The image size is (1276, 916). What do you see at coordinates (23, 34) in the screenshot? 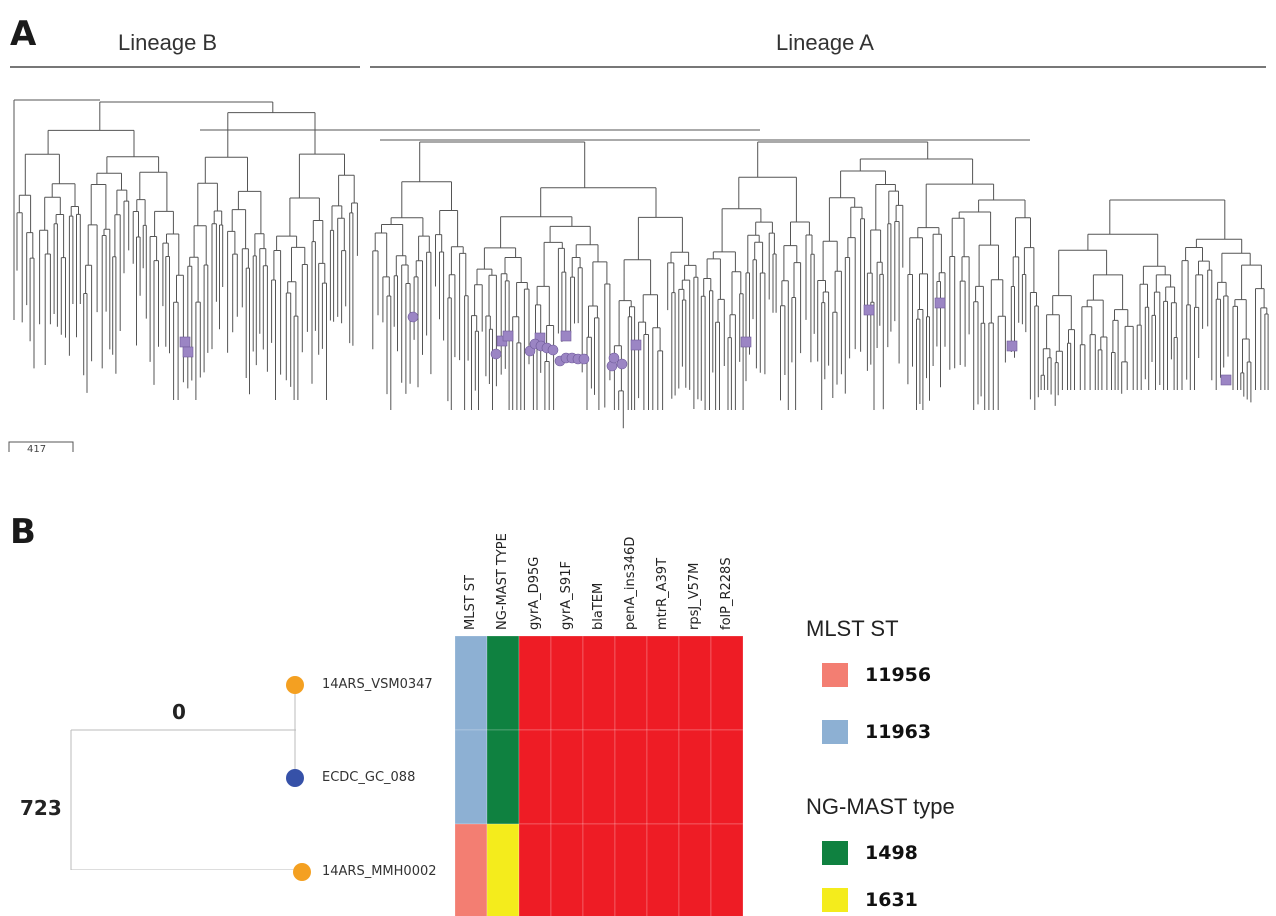
I see `panel-a-letter: A` at bounding box center [23, 34].